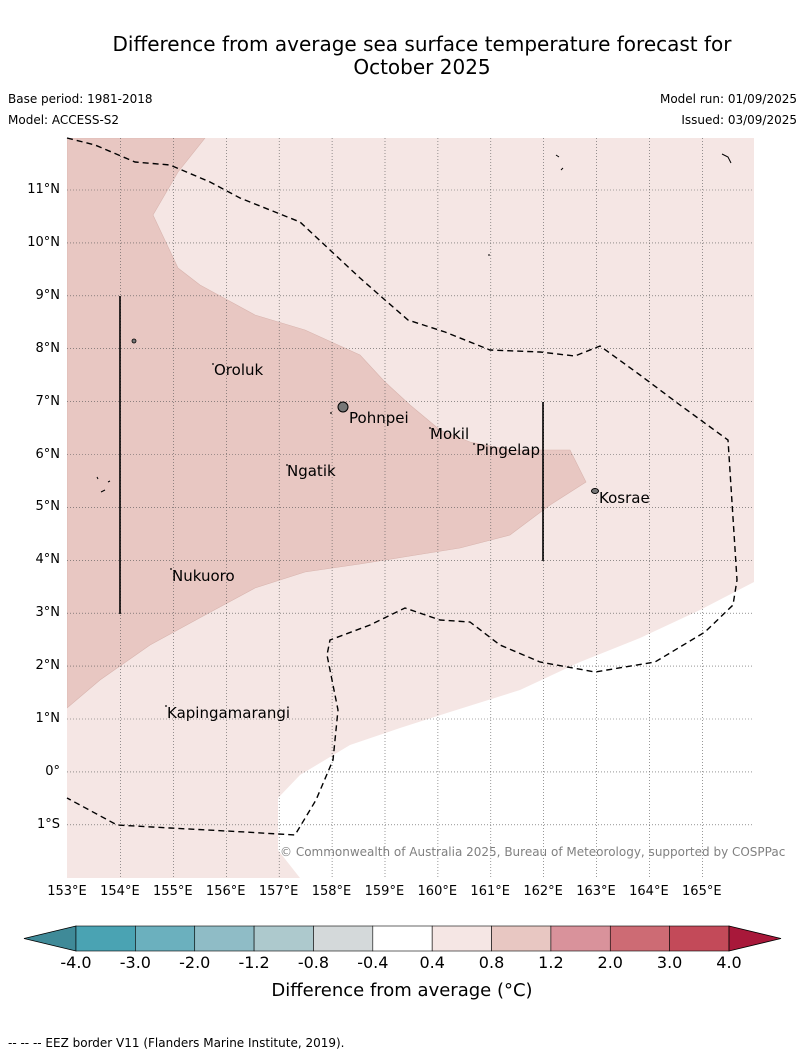 The image size is (804, 1058). Describe the element at coordinates (450, 434) in the screenshot. I see `place-label-mokil: Mokil` at that location.